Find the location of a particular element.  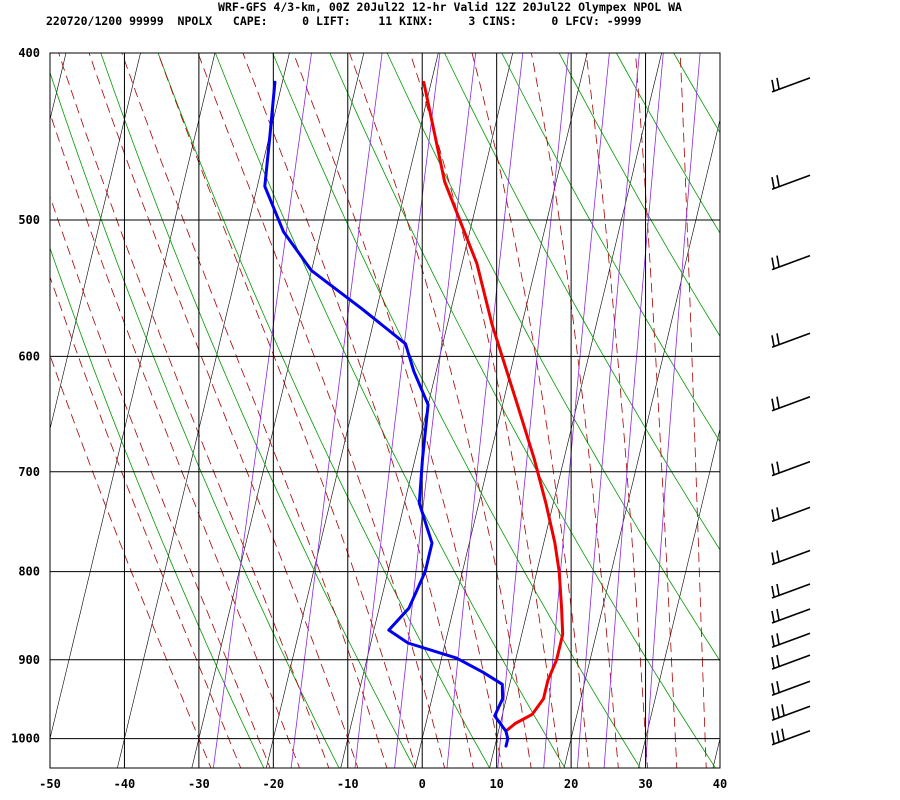

pressure-tick-label: 400 is located at coordinates (29, 53).